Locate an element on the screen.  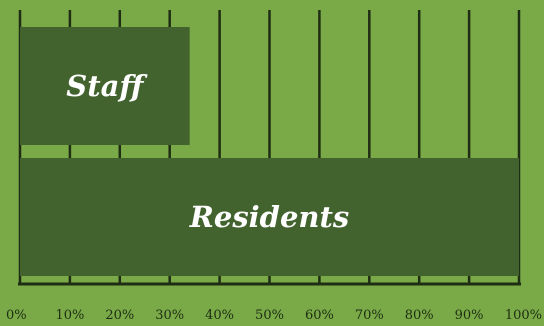
x-axis-ticks: 0% 10% 20% 30% 40% 50% 60% 70% 80% 90% 100% is located at coordinates (274, 315).